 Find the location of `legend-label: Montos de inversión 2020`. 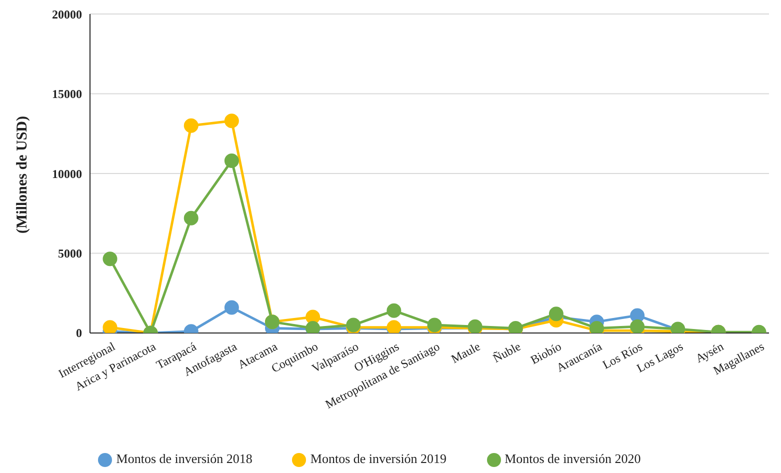

legend-label: Montos de inversión 2020 is located at coordinates (572, 458).